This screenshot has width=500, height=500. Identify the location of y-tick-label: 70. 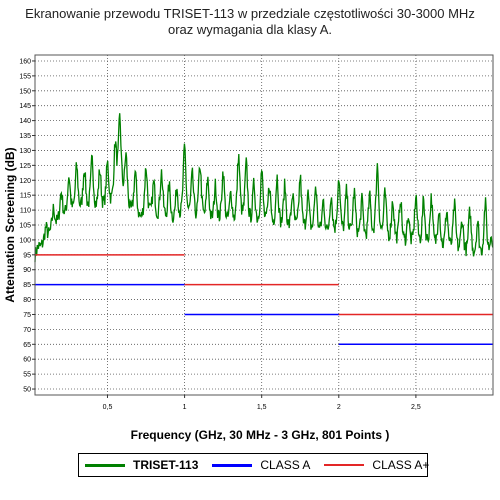
(27, 330).